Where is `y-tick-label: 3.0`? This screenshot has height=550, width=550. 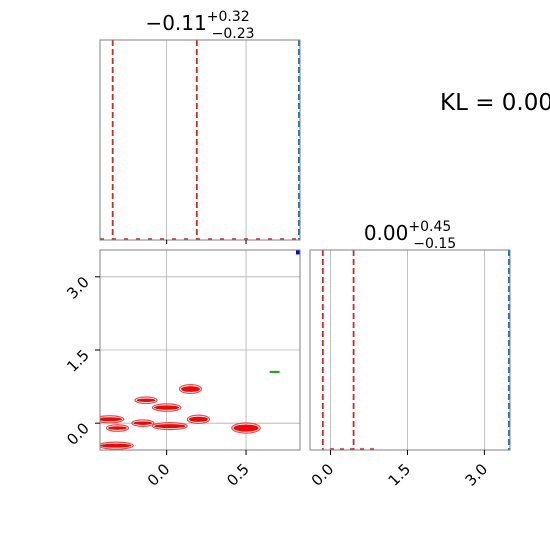
y-tick-label: 3.0 is located at coordinates (78, 288).